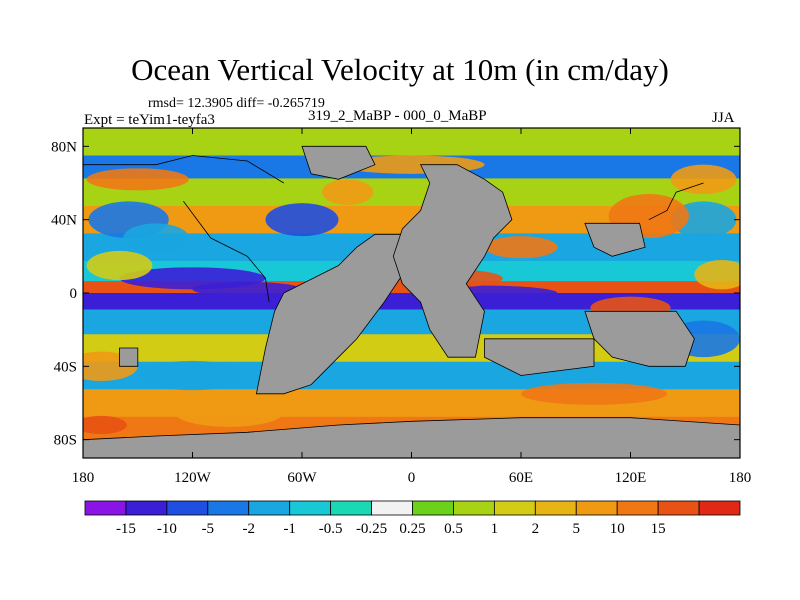 This screenshot has height=600, width=800. What do you see at coordinates (331, 529) in the screenshot?
I see `colorbar-label: -0.5` at bounding box center [331, 529].